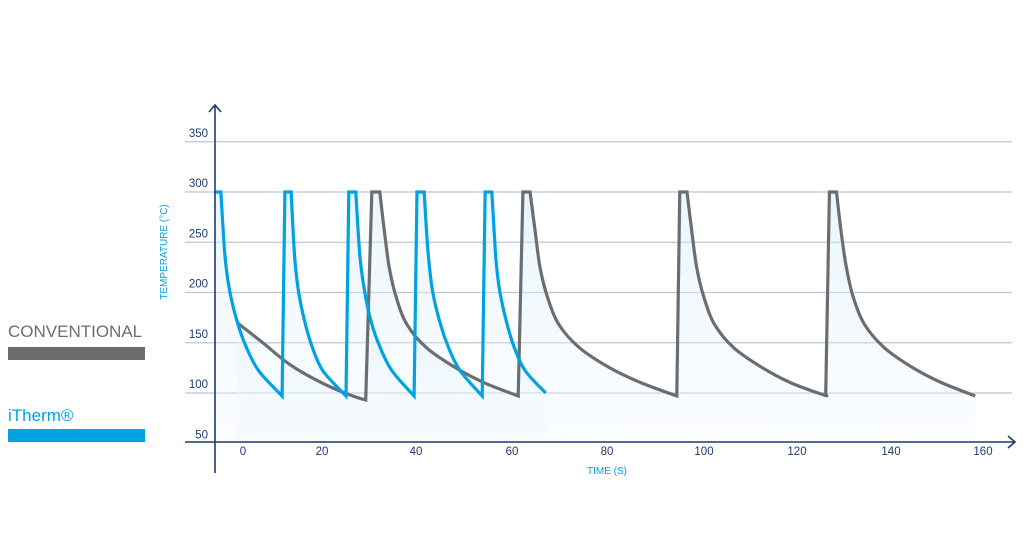 The height and width of the screenshot is (546, 1024). Describe the element at coordinates (703, 452) in the screenshot. I see `x-tick-label: 100` at that location.